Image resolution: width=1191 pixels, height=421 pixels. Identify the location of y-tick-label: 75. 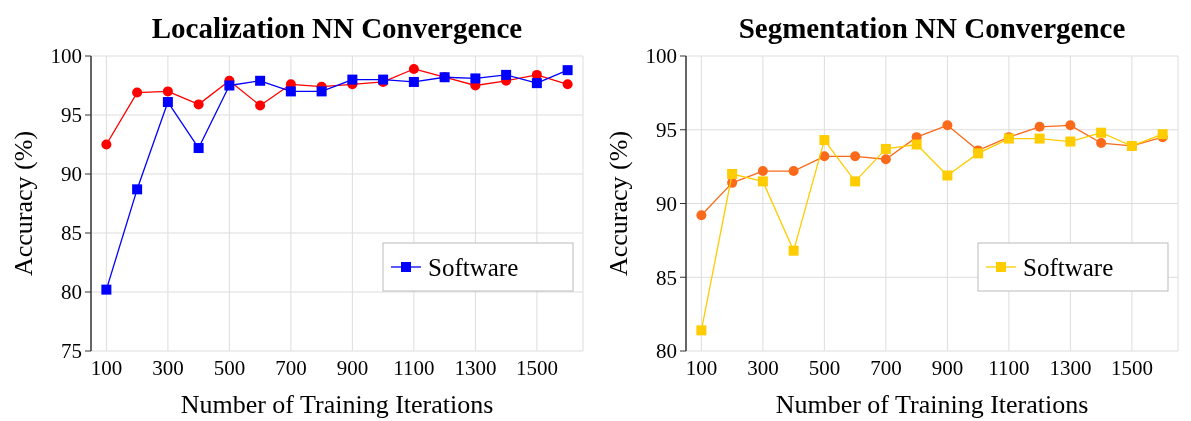
(71, 351).